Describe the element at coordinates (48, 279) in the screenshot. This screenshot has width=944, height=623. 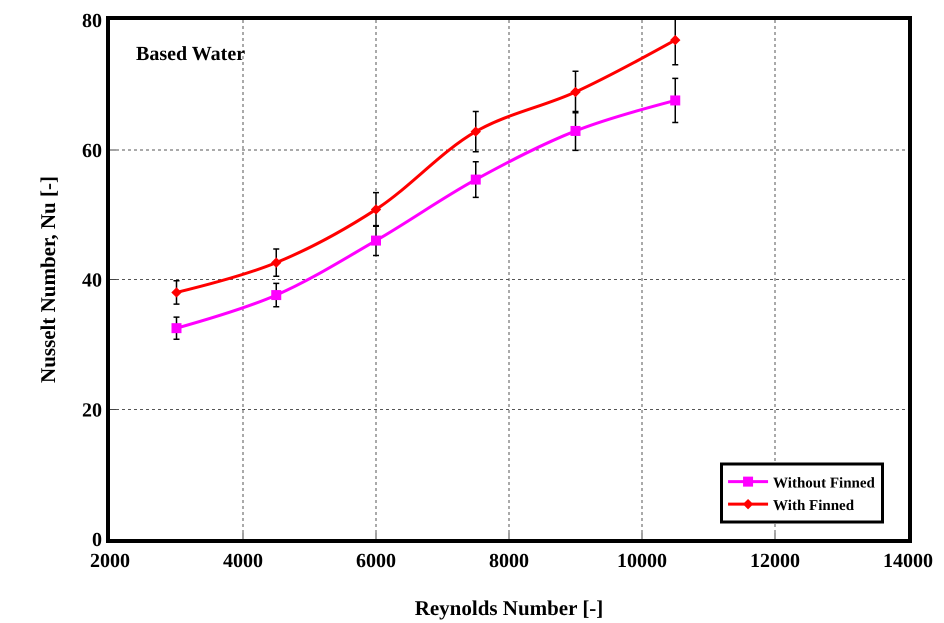
I see `y-axis-title: Nusselt Number, Nu [-]` at that location.